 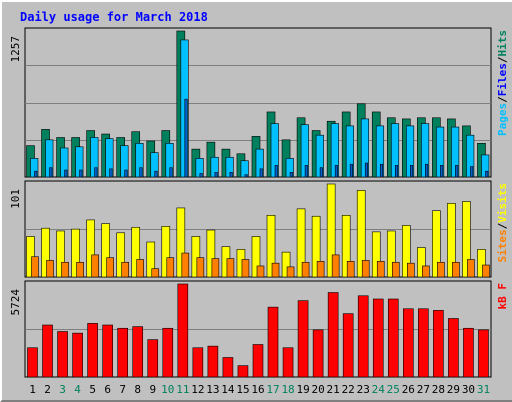 What do you see at coordinates (379, 389) in the screenshot?
I see `x-tick-label: 24` at bounding box center [379, 389].